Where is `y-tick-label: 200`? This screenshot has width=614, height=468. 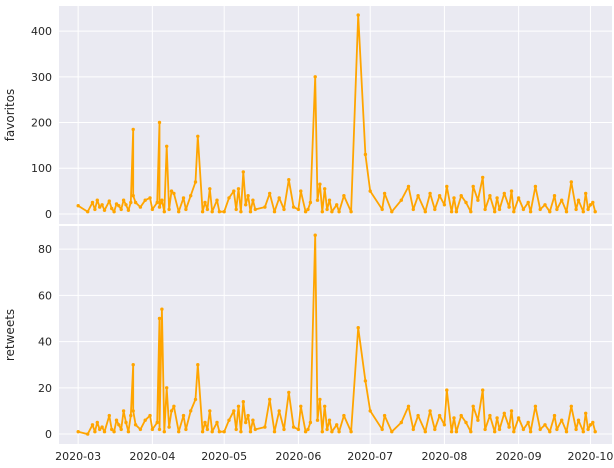 y-tick-label: 200 is located at coordinates (41, 123).